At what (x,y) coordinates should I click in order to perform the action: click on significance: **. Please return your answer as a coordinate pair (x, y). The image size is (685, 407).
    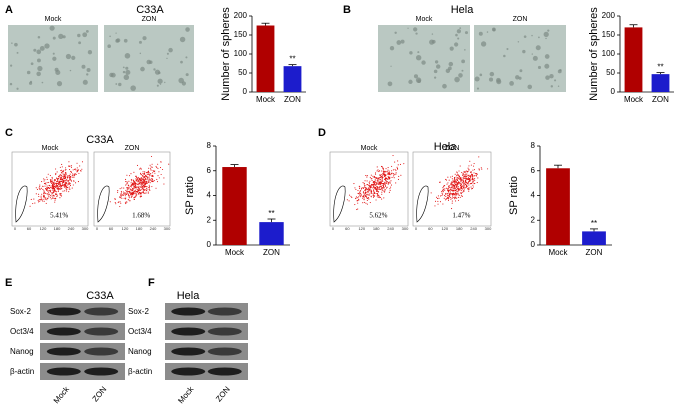
    Looking at the image, I should click on (292, 59).